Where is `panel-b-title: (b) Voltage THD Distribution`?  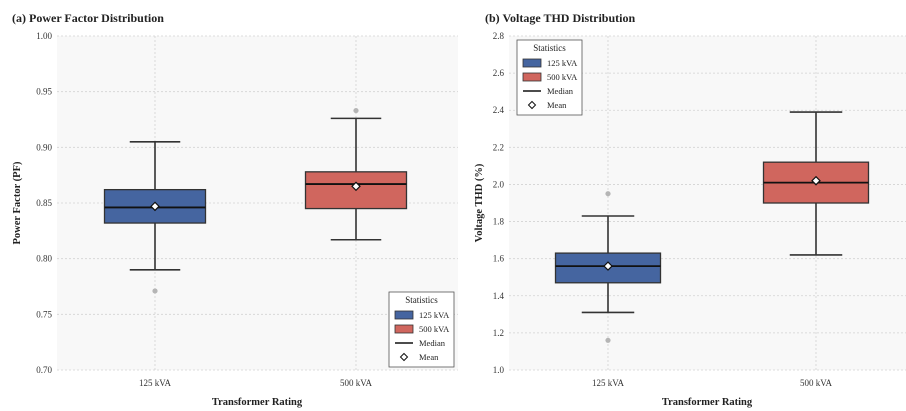
panel-b-title: (b) Voltage THD Distribution is located at coordinates (560, 18).